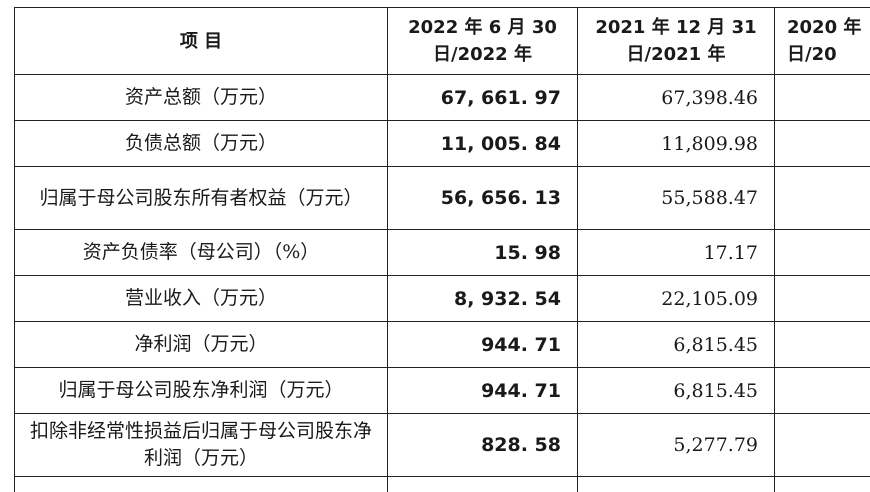 The height and width of the screenshot is (492, 870). Describe the element at coordinates (822, 41) in the screenshot. I see `header-2020: 2020 年日/20` at that location.